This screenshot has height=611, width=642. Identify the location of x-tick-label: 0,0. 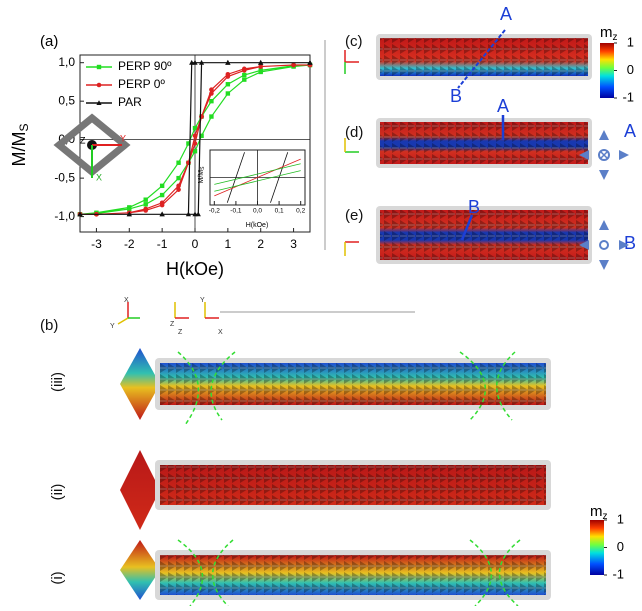
(257, 211).